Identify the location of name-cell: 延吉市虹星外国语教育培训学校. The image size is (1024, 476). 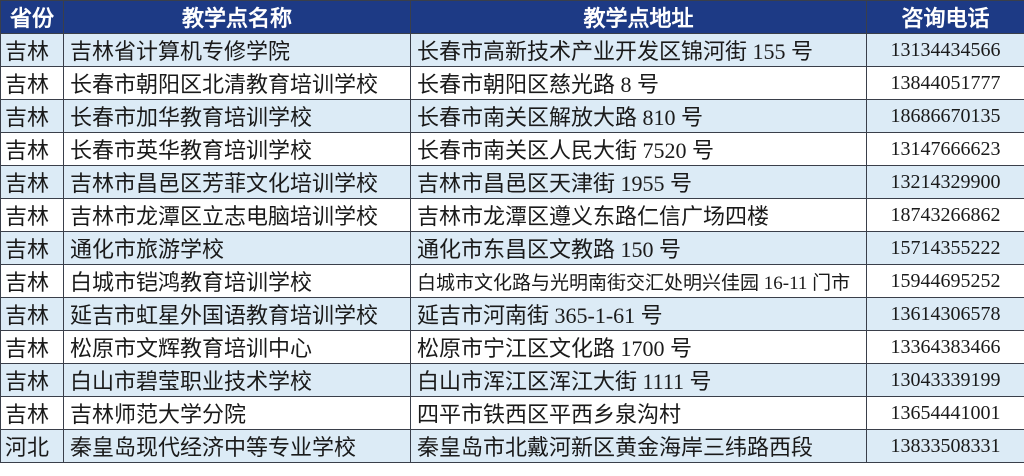
(237, 314).